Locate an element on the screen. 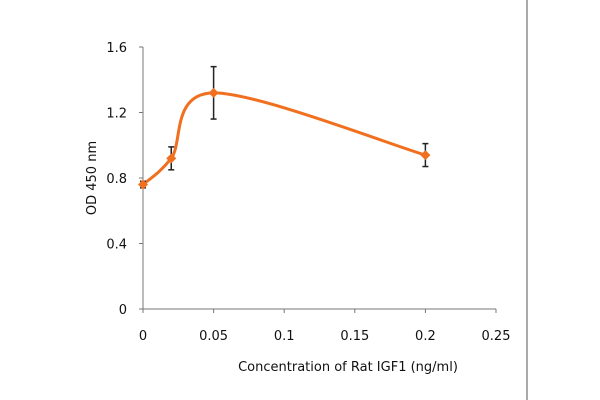 This screenshot has height=400, width=600. y-tick-label: 0.8 is located at coordinates (116, 179).